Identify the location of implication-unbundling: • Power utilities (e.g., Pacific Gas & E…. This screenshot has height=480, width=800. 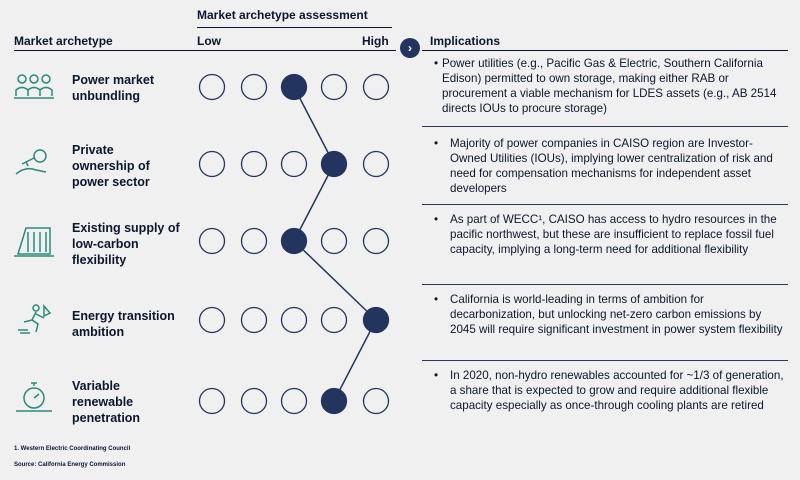
(606, 86).